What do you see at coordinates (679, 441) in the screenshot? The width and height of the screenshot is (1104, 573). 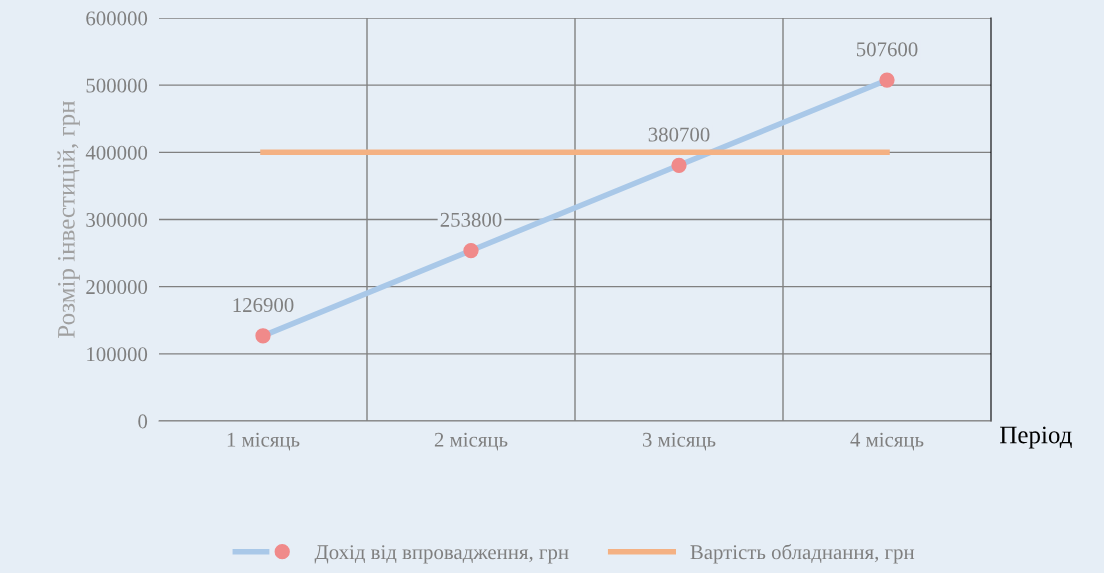 I see `x-tick-label: 3 місяць` at bounding box center [679, 441].